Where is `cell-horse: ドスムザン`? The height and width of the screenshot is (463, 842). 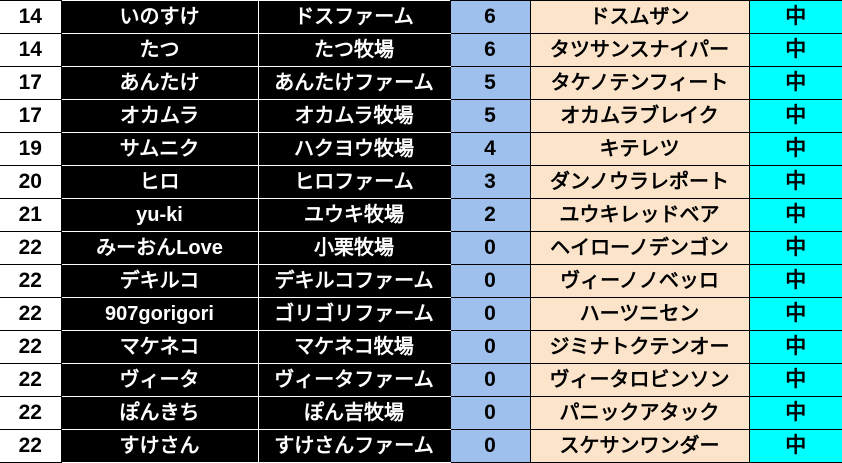
cell-horse: ドスムザン is located at coordinates (639, 17).